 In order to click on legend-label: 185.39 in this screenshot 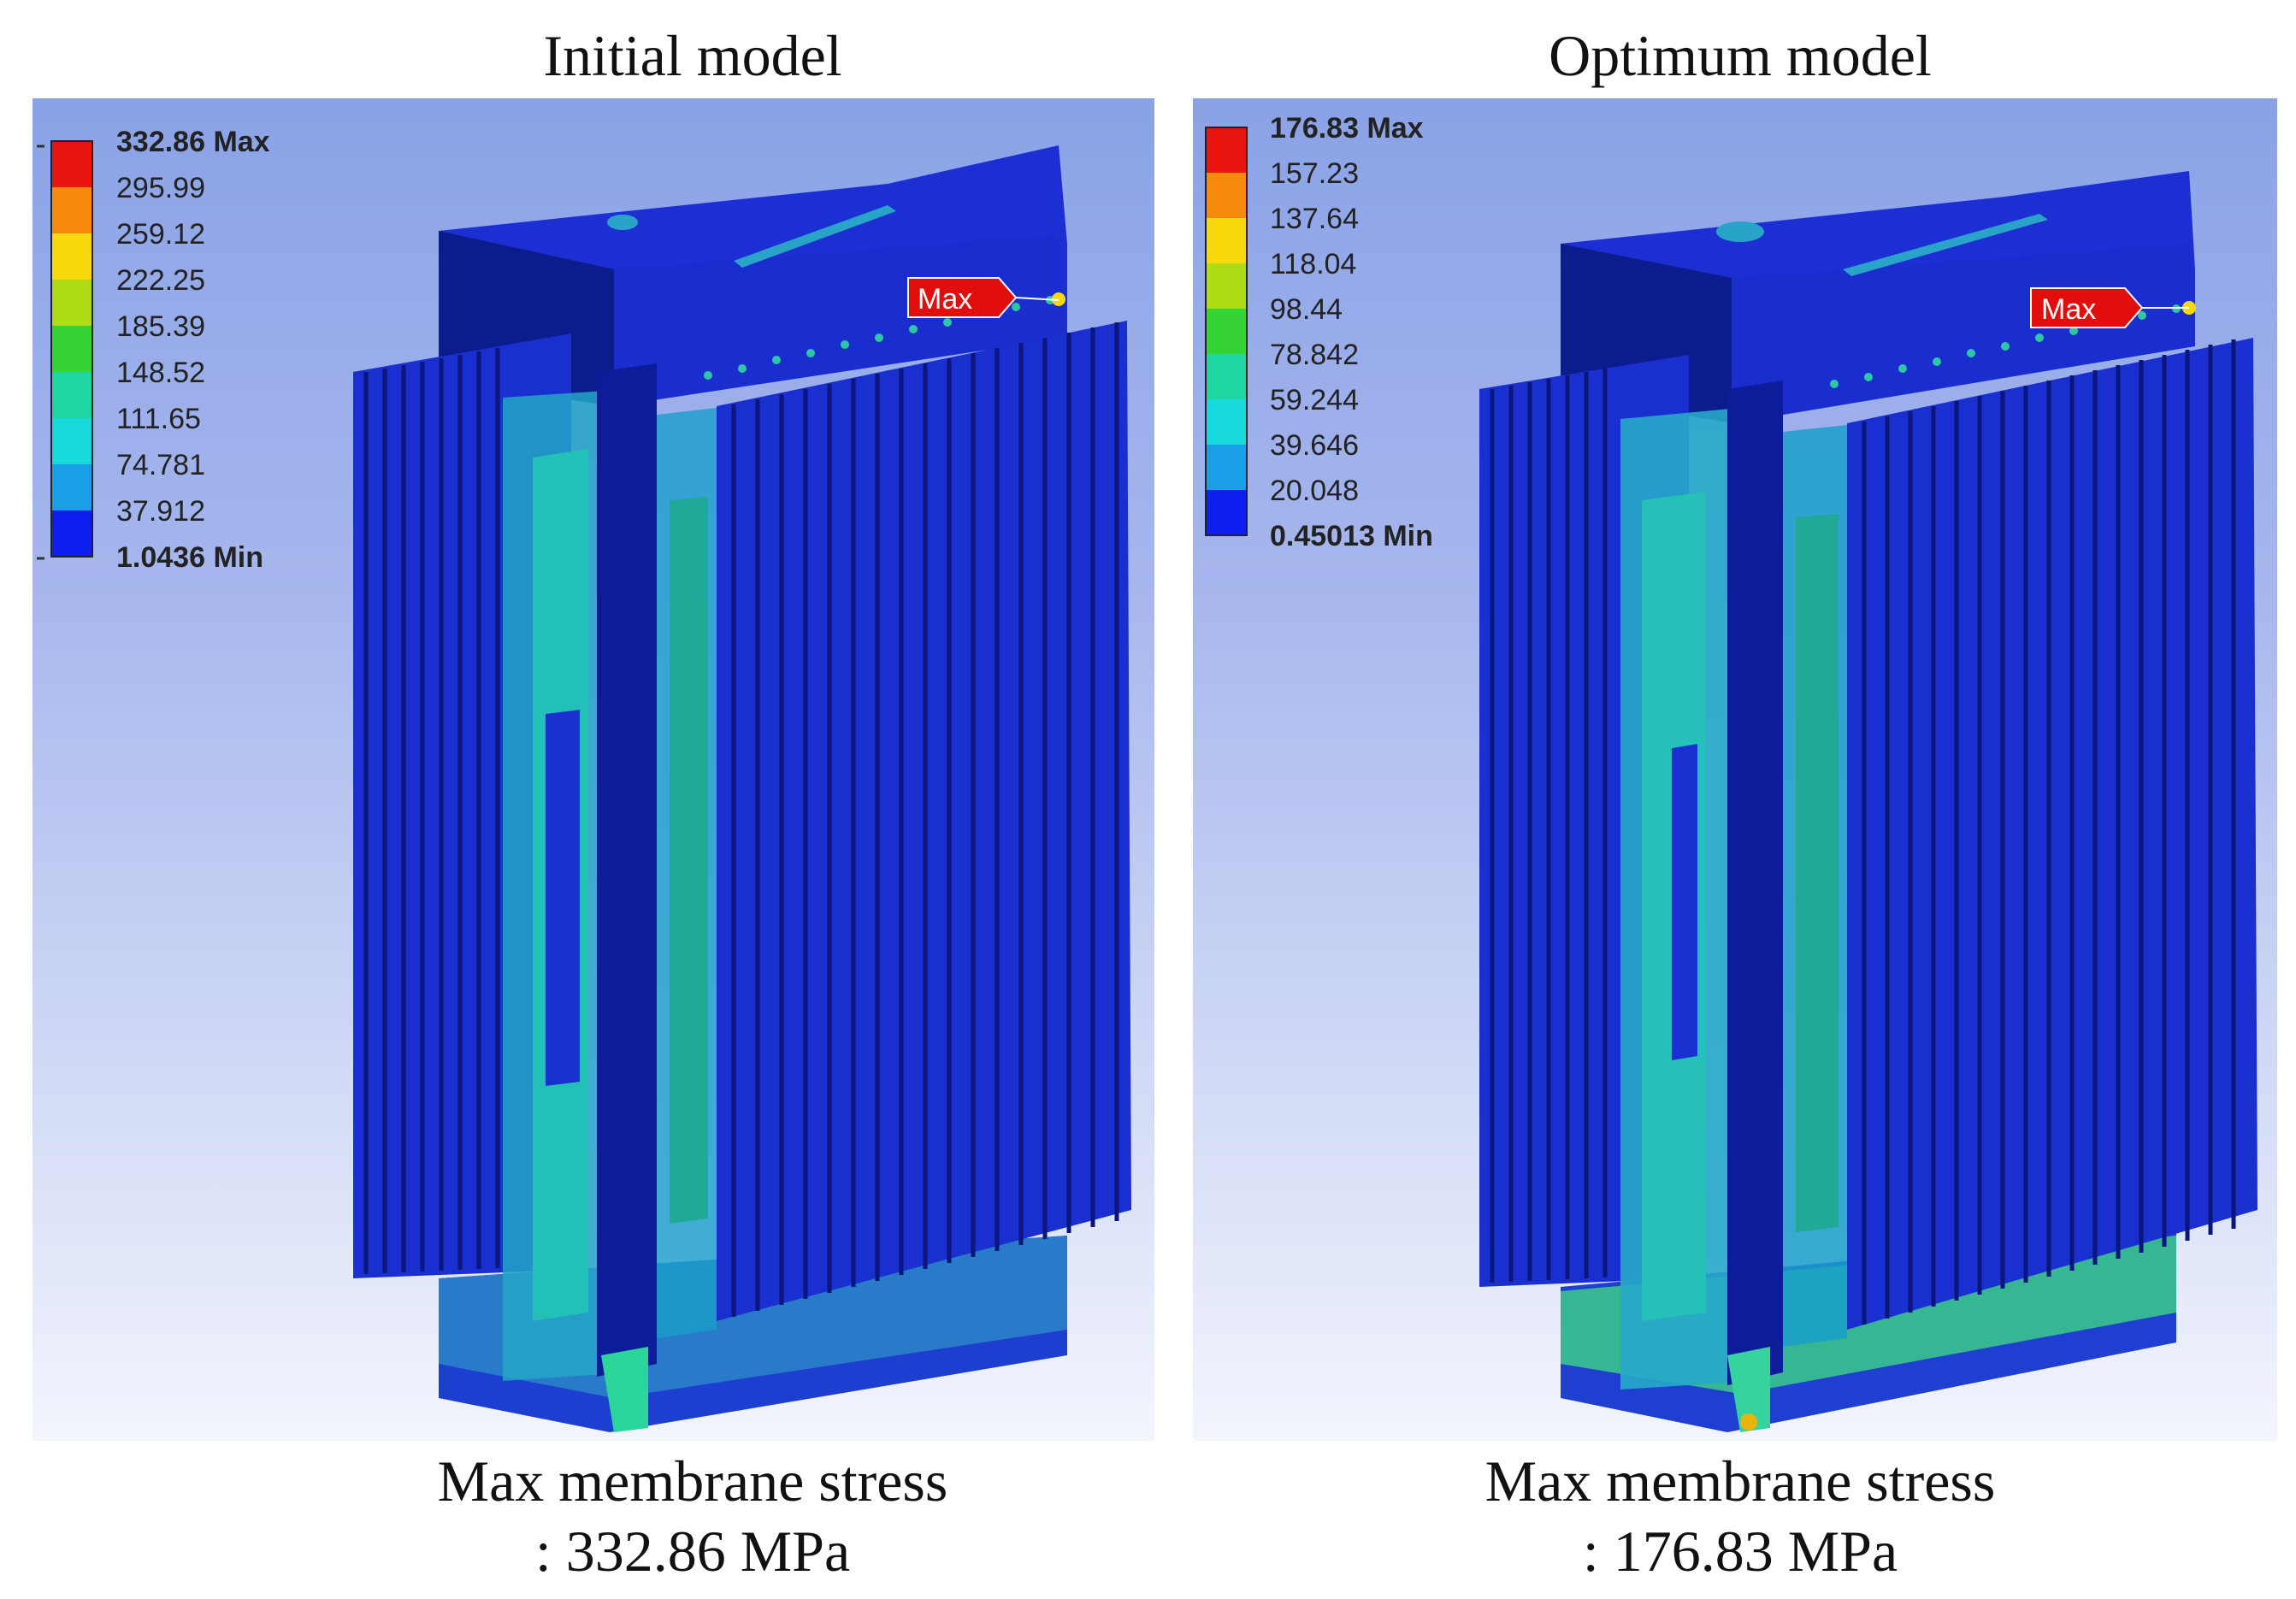, I will do `click(160, 326)`.